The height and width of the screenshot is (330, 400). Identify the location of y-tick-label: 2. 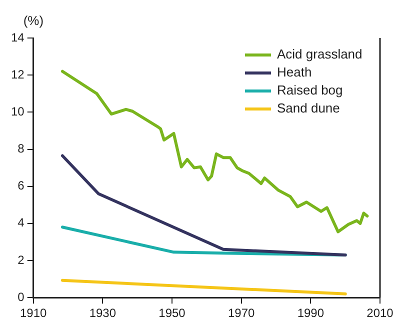
(21, 259).